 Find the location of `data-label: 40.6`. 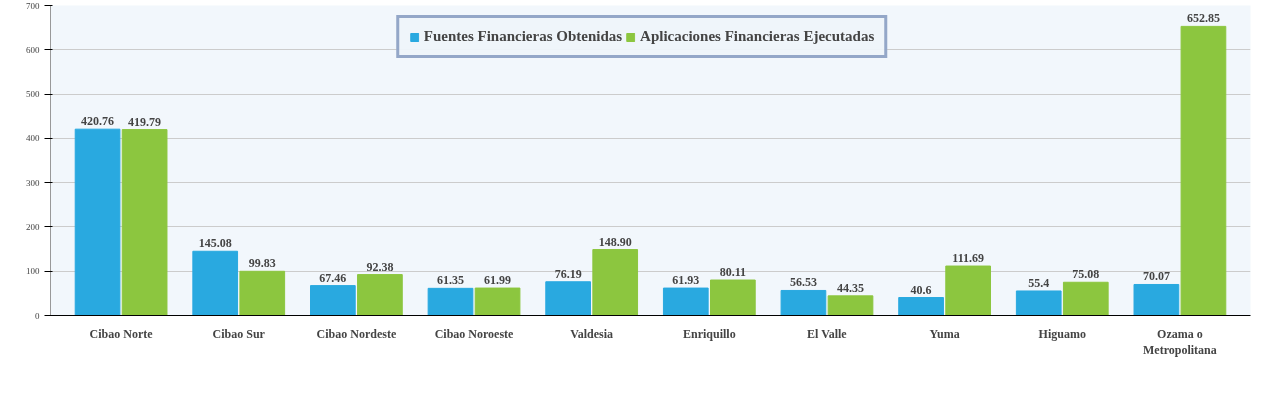

data-label: 40.6 is located at coordinates (921, 289).